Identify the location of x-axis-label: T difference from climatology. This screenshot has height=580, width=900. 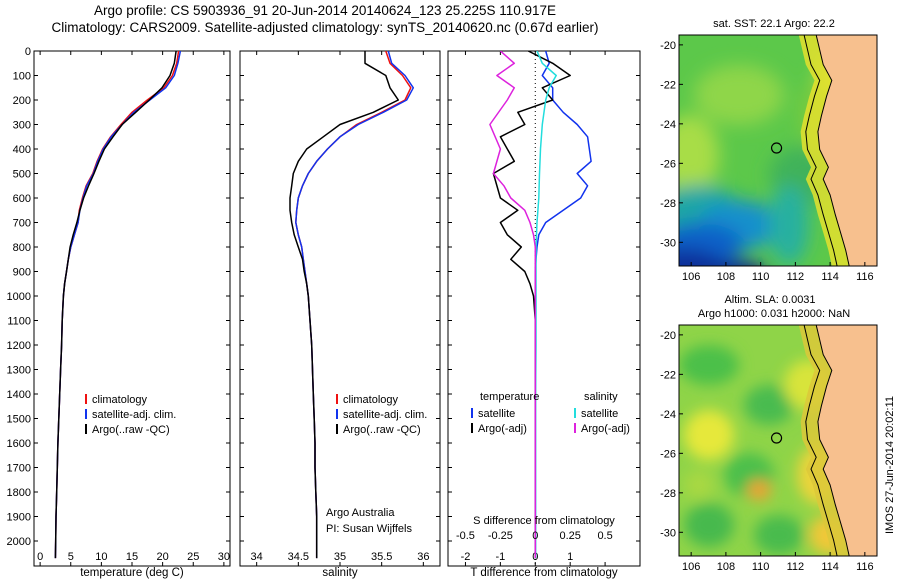
(543, 573).